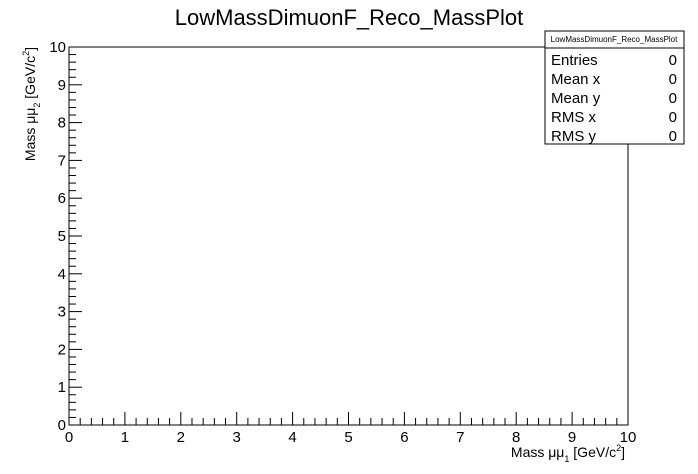  What do you see at coordinates (62, 425) in the screenshot?
I see `y-tick-label: 0` at bounding box center [62, 425].